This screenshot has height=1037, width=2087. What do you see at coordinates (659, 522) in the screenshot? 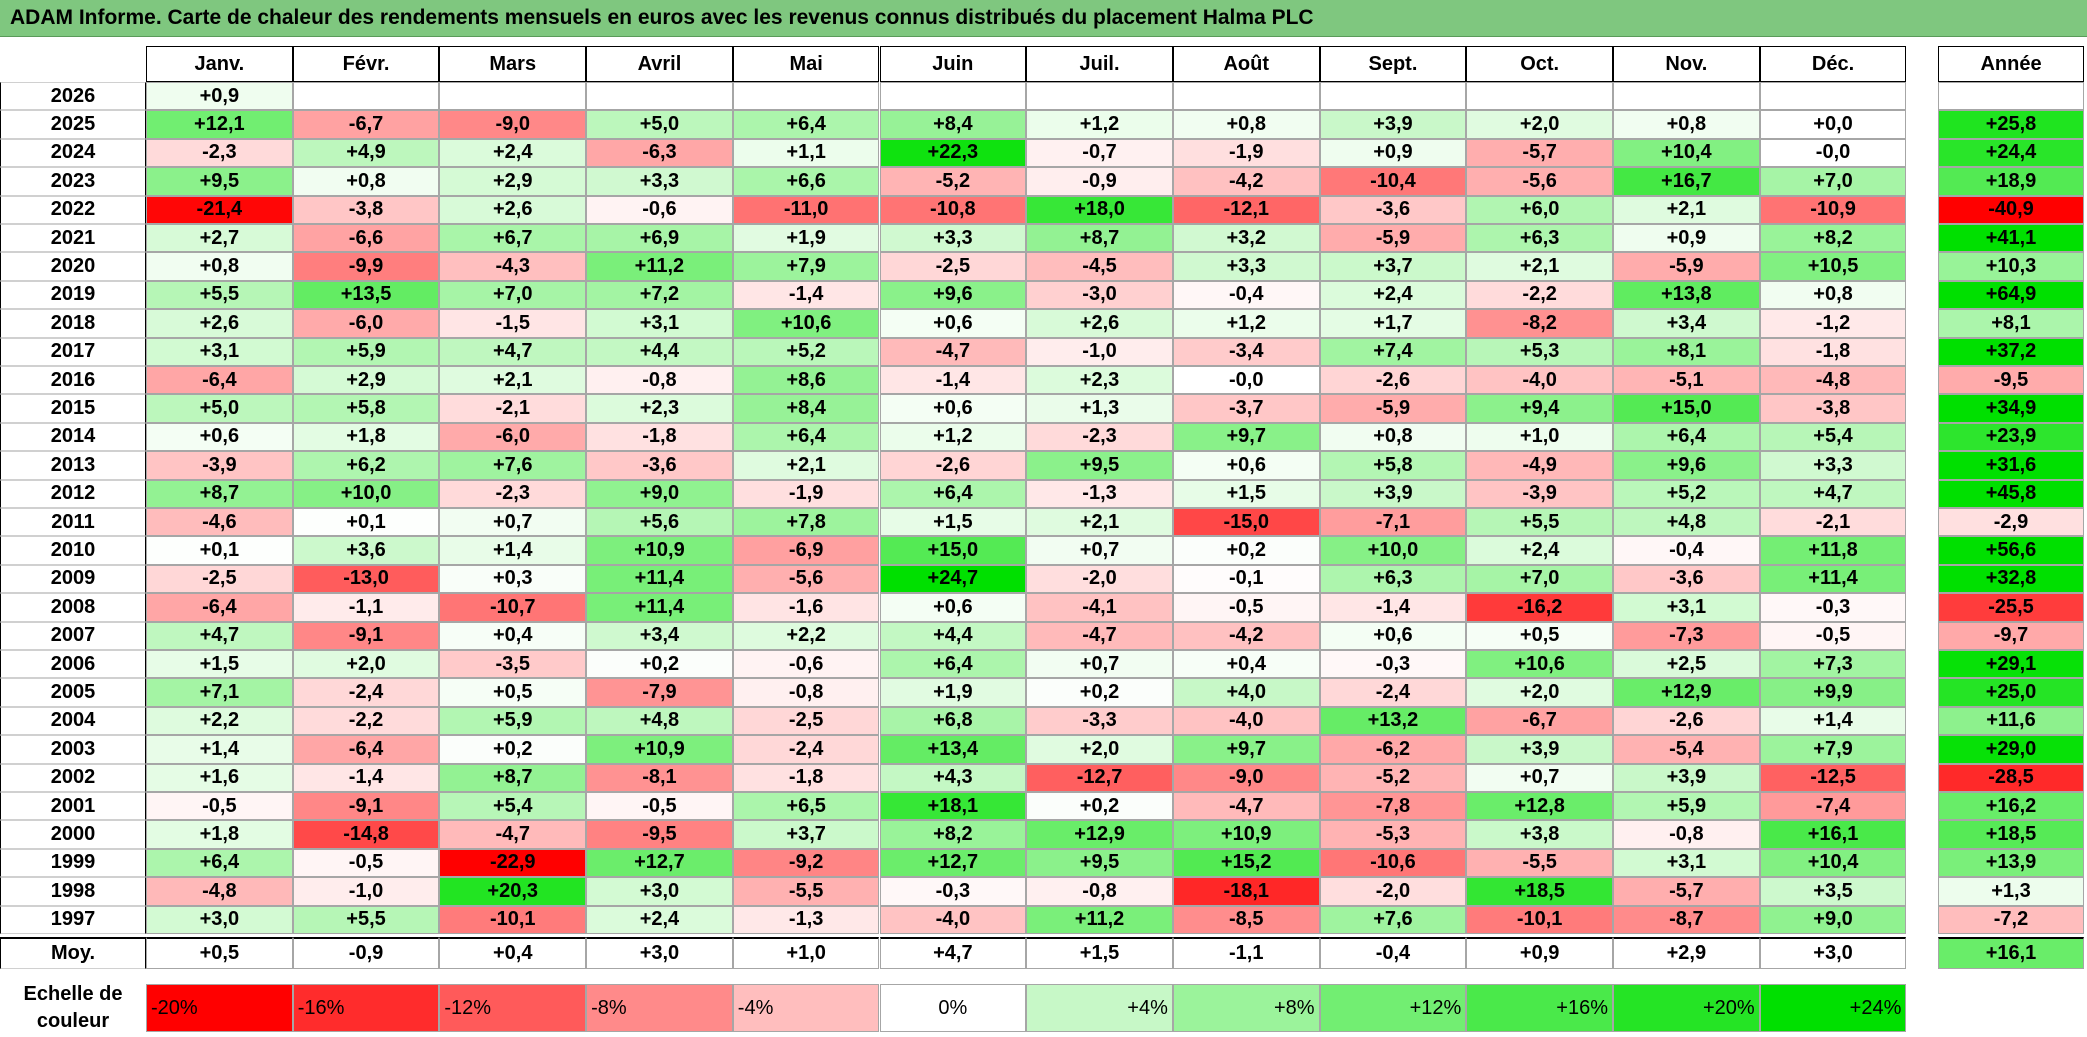
I see `heatmap-cell: +5,6` at bounding box center [659, 522].